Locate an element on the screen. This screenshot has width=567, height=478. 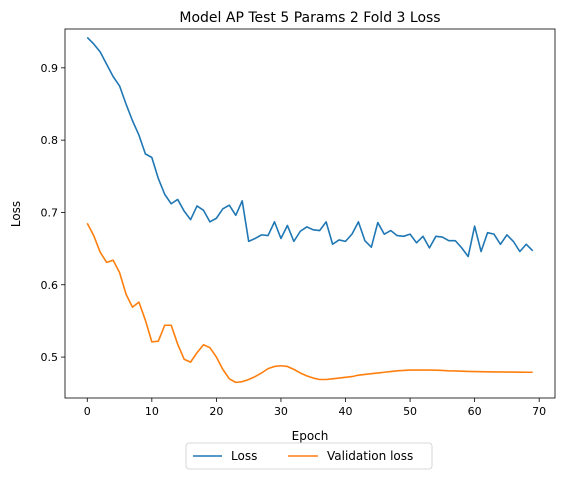
legend-label-loss: Loss is located at coordinates (244, 456).